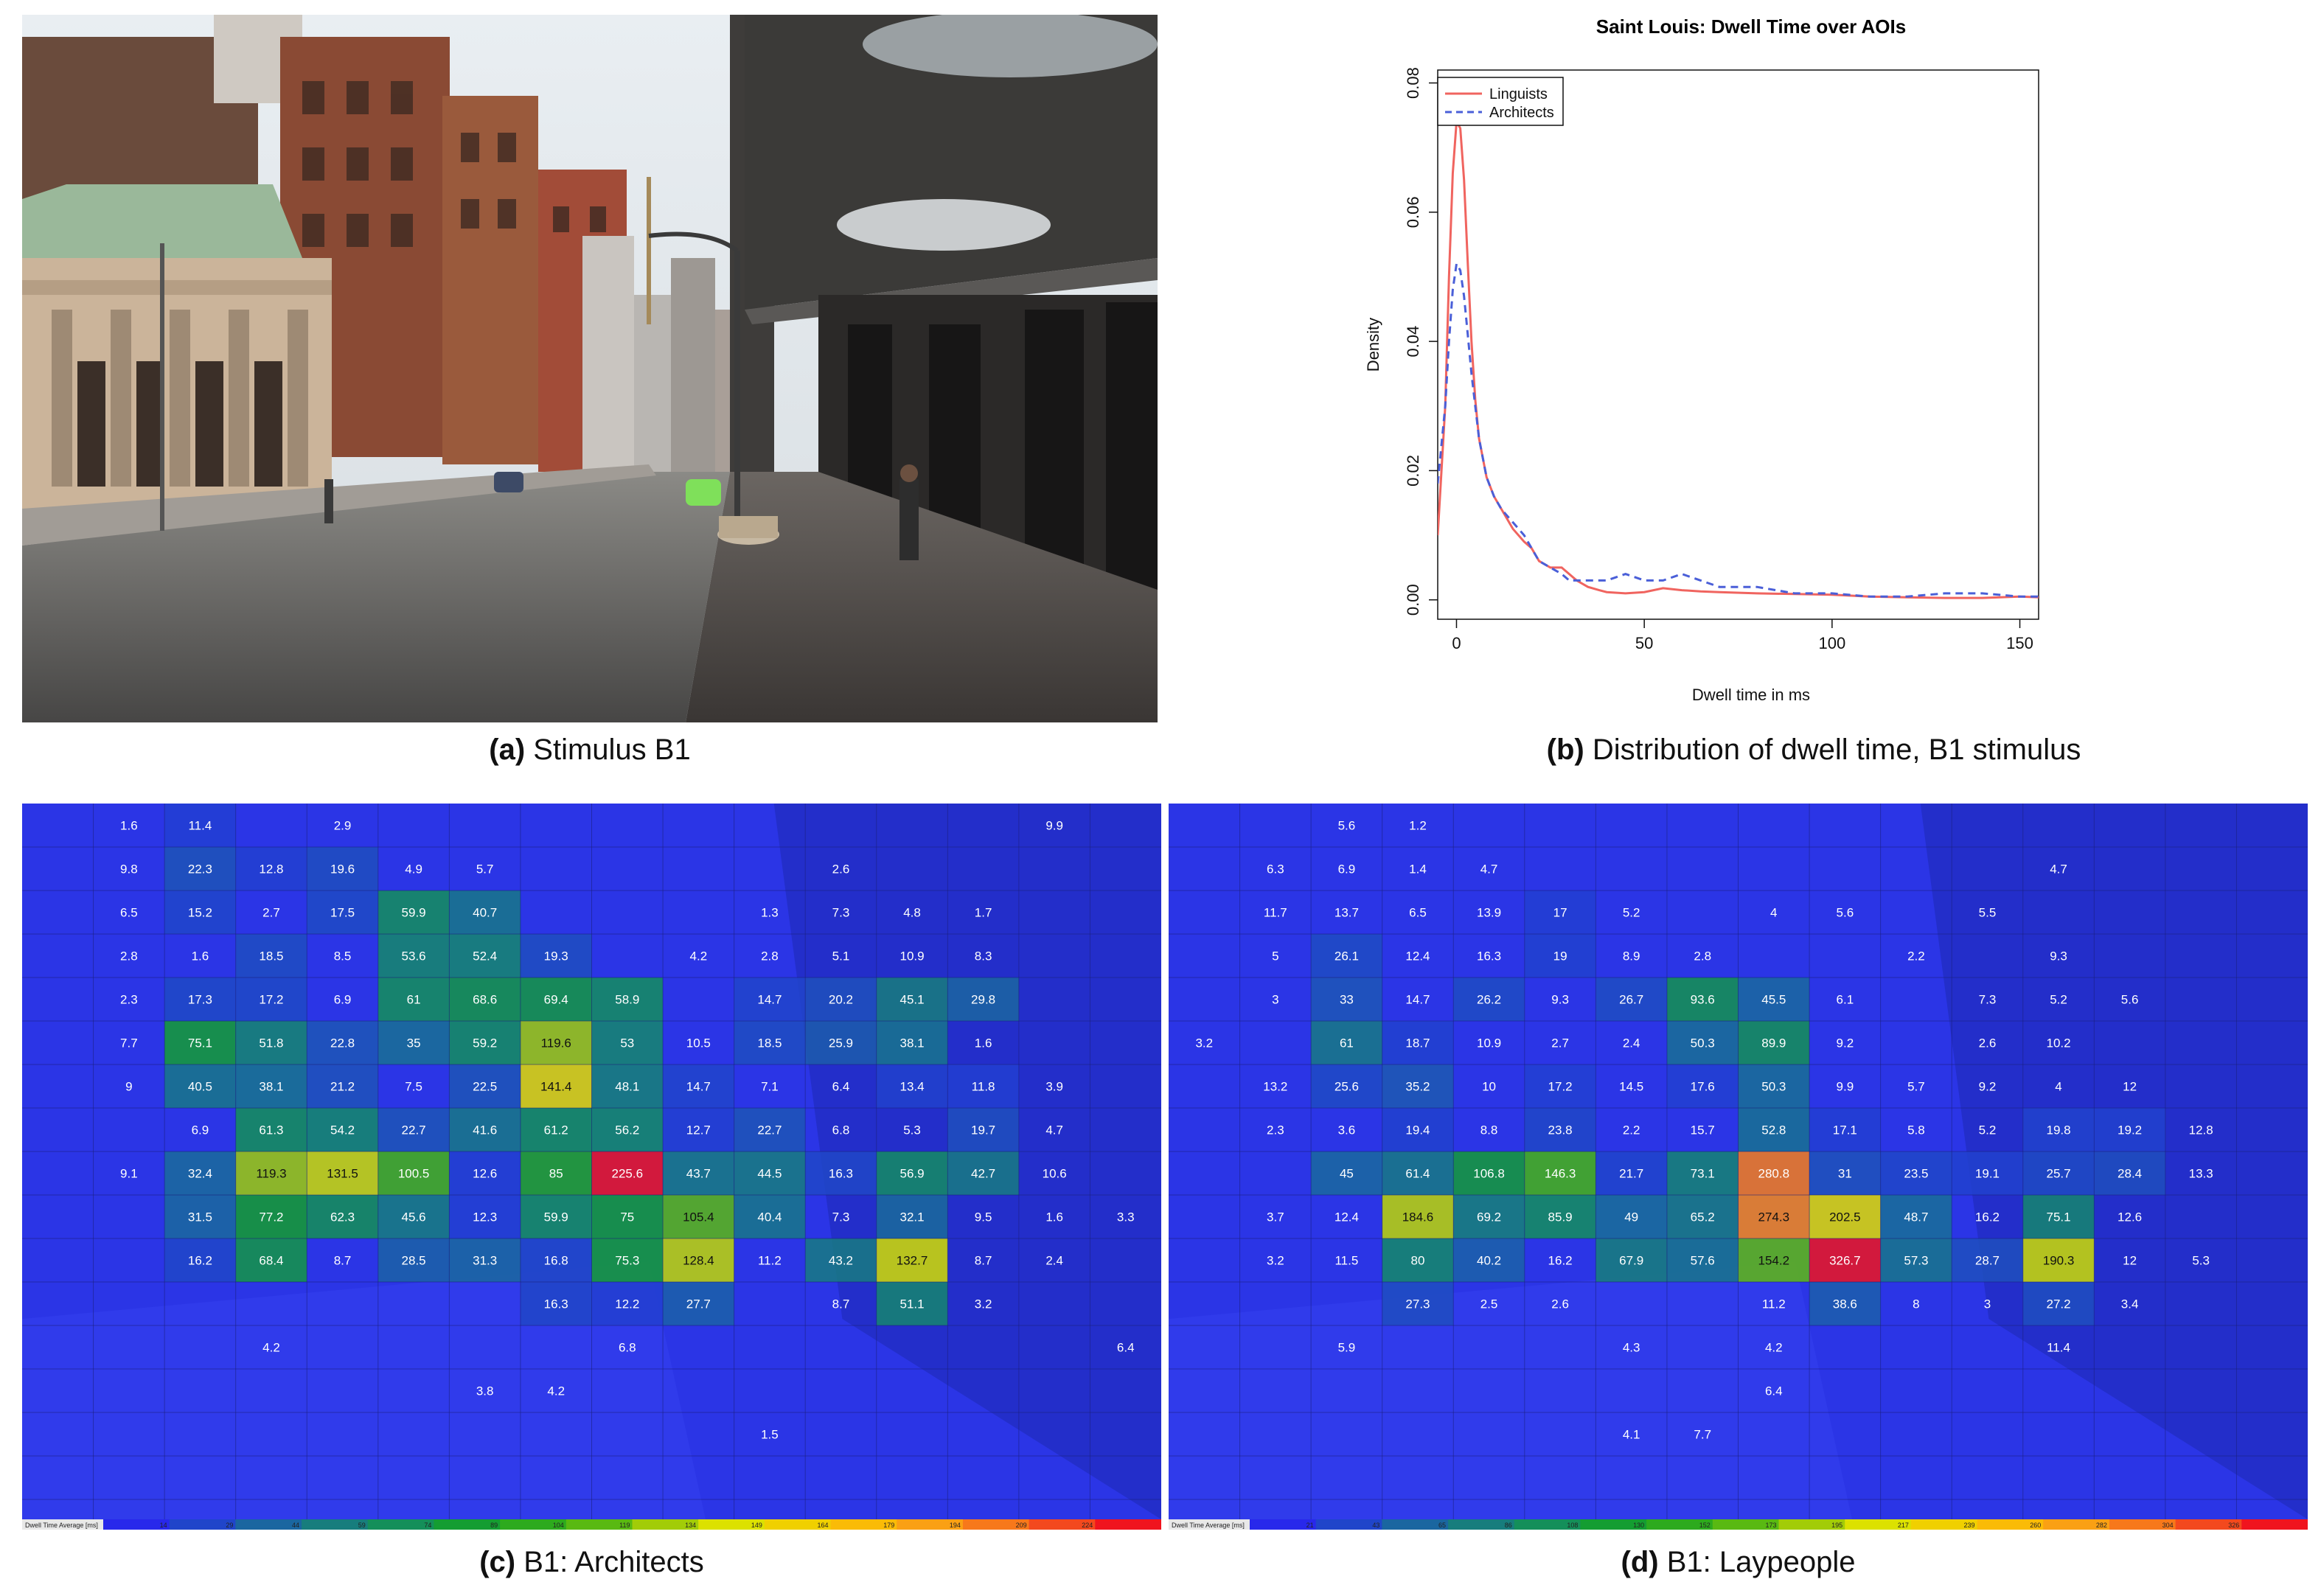 The width and height of the screenshot is (2321, 1596). I want to click on heat-cell-value: 40.4, so click(769, 1217).